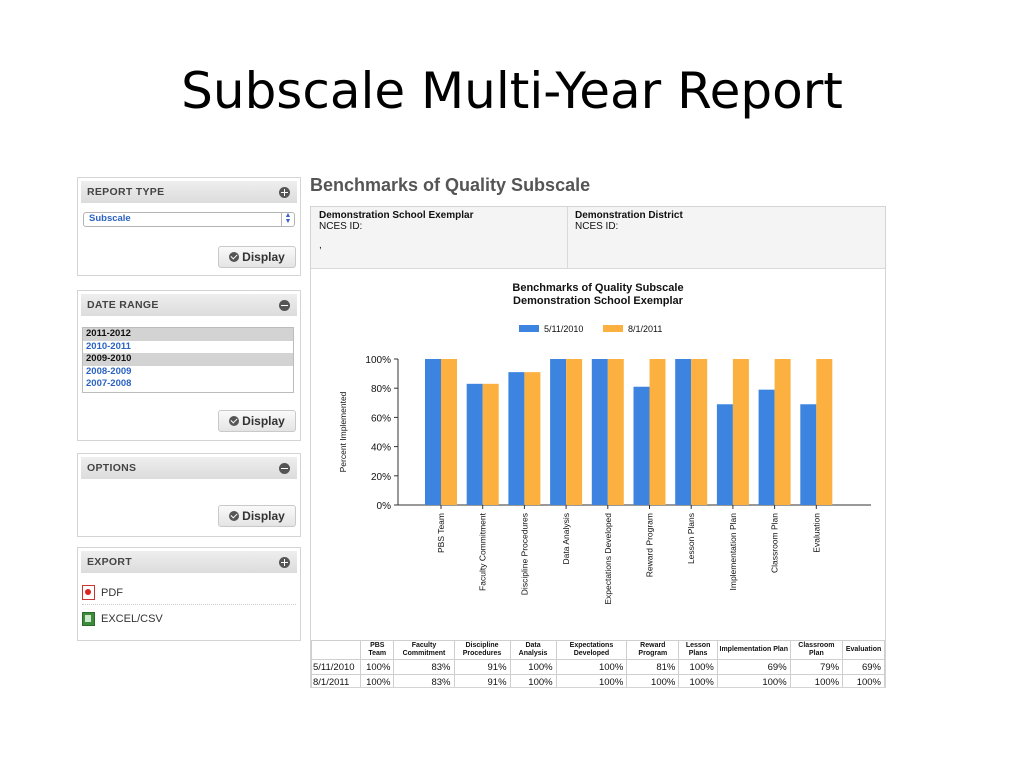  Describe the element at coordinates (567, 237) in the screenshot. I see `divider` at that location.